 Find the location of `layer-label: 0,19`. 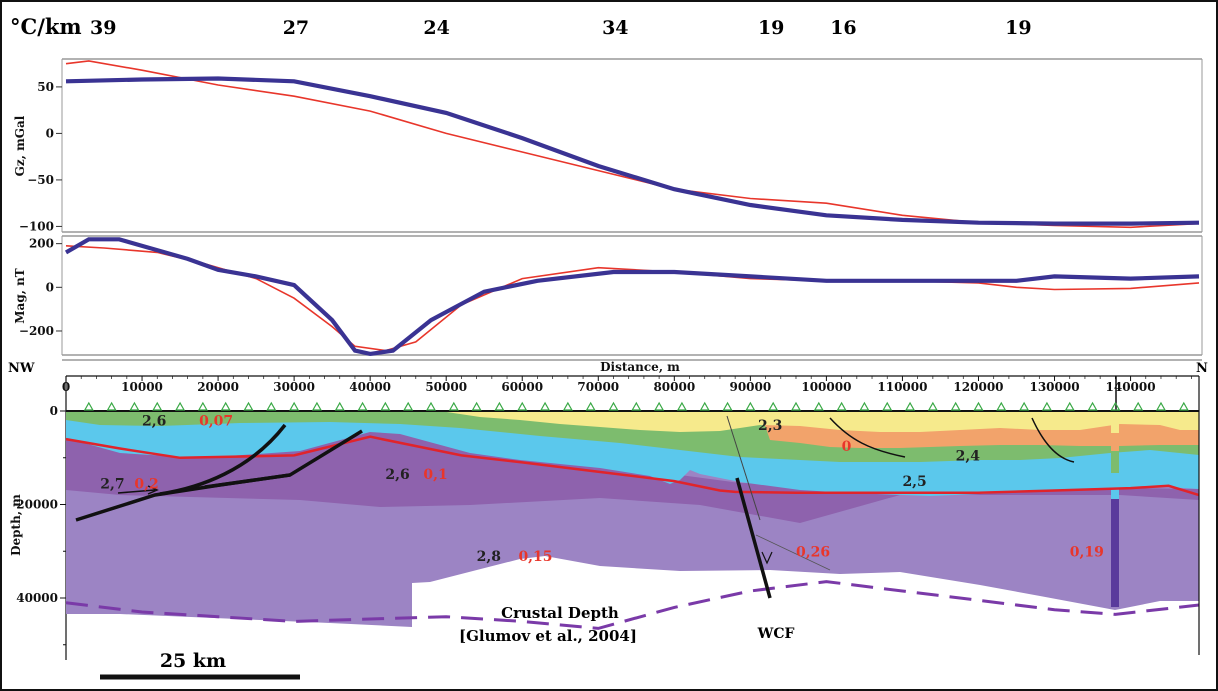

layer-label: 0,19 is located at coordinates (1087, 552).